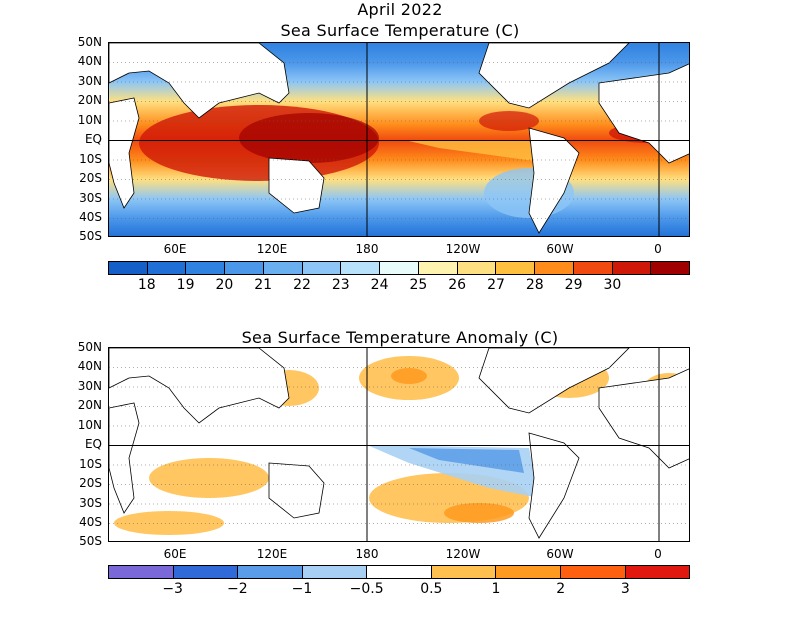 The width and height of the screenshot is (800, 618). I want to click on colorbar-label: 2, so click(561, 589).